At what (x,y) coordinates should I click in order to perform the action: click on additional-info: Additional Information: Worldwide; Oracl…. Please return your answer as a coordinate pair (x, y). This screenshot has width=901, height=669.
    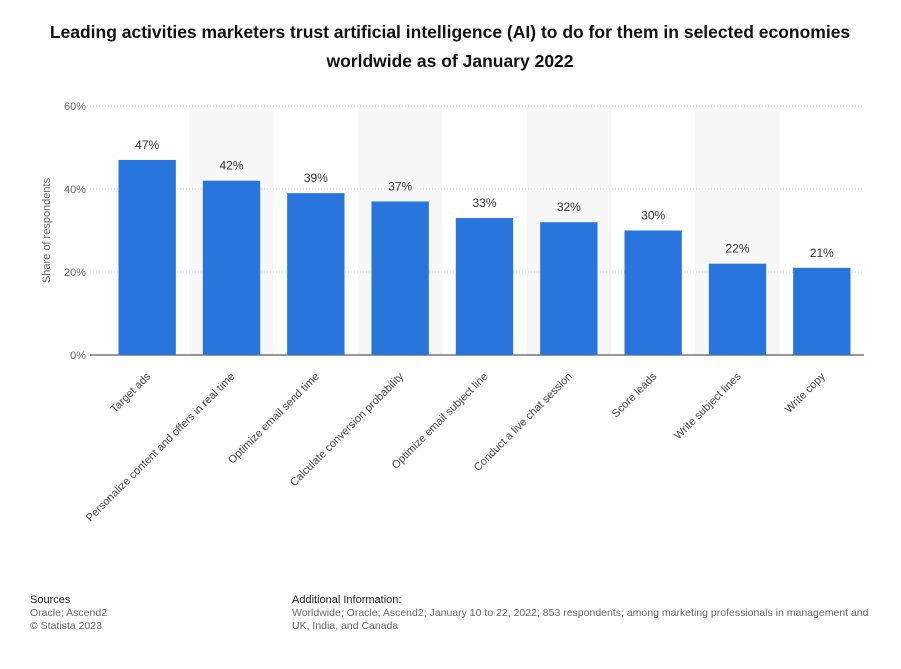
    Looking at the image, I should click on (596, 613).